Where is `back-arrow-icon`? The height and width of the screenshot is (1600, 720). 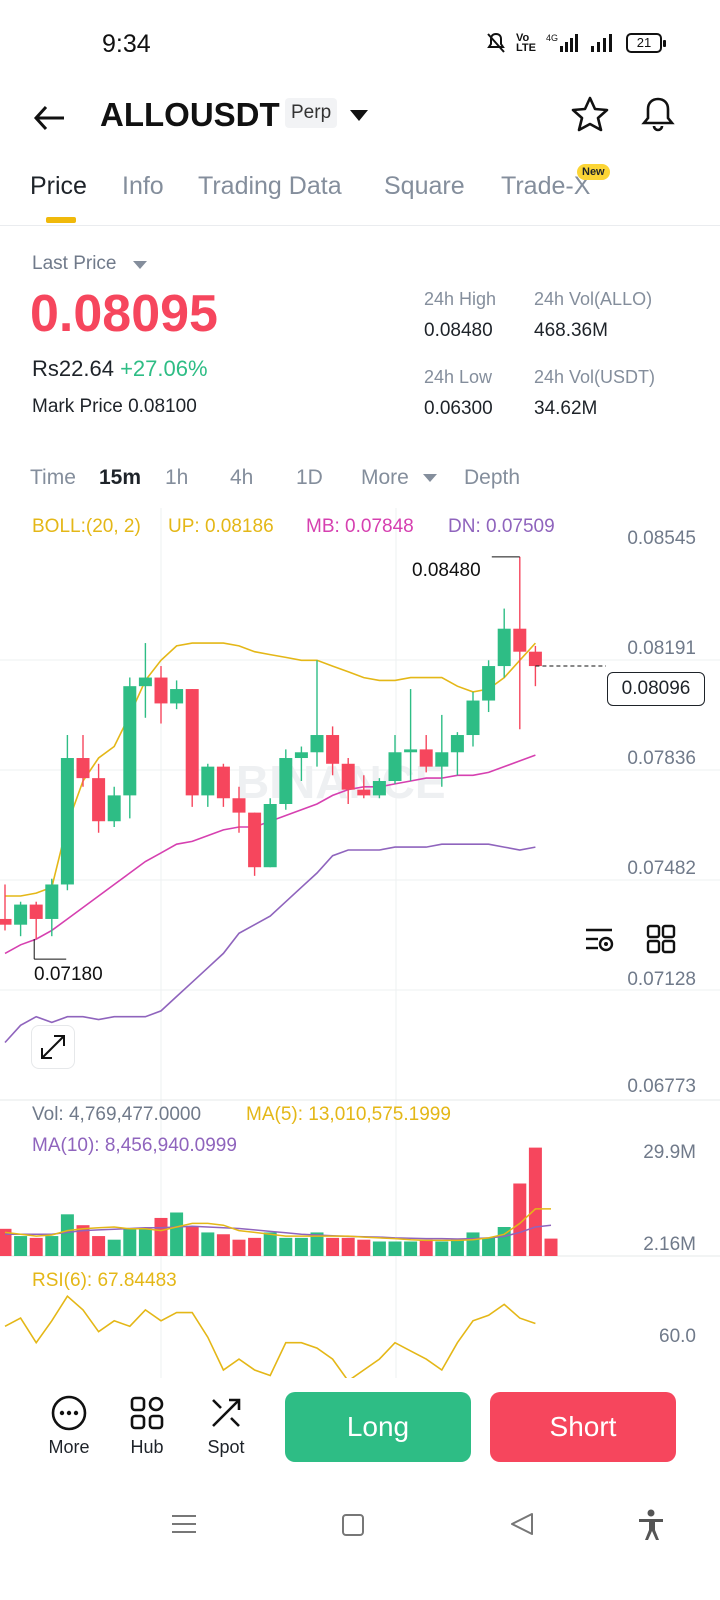
back-arrow-icon is located at coordinates (50, 118).